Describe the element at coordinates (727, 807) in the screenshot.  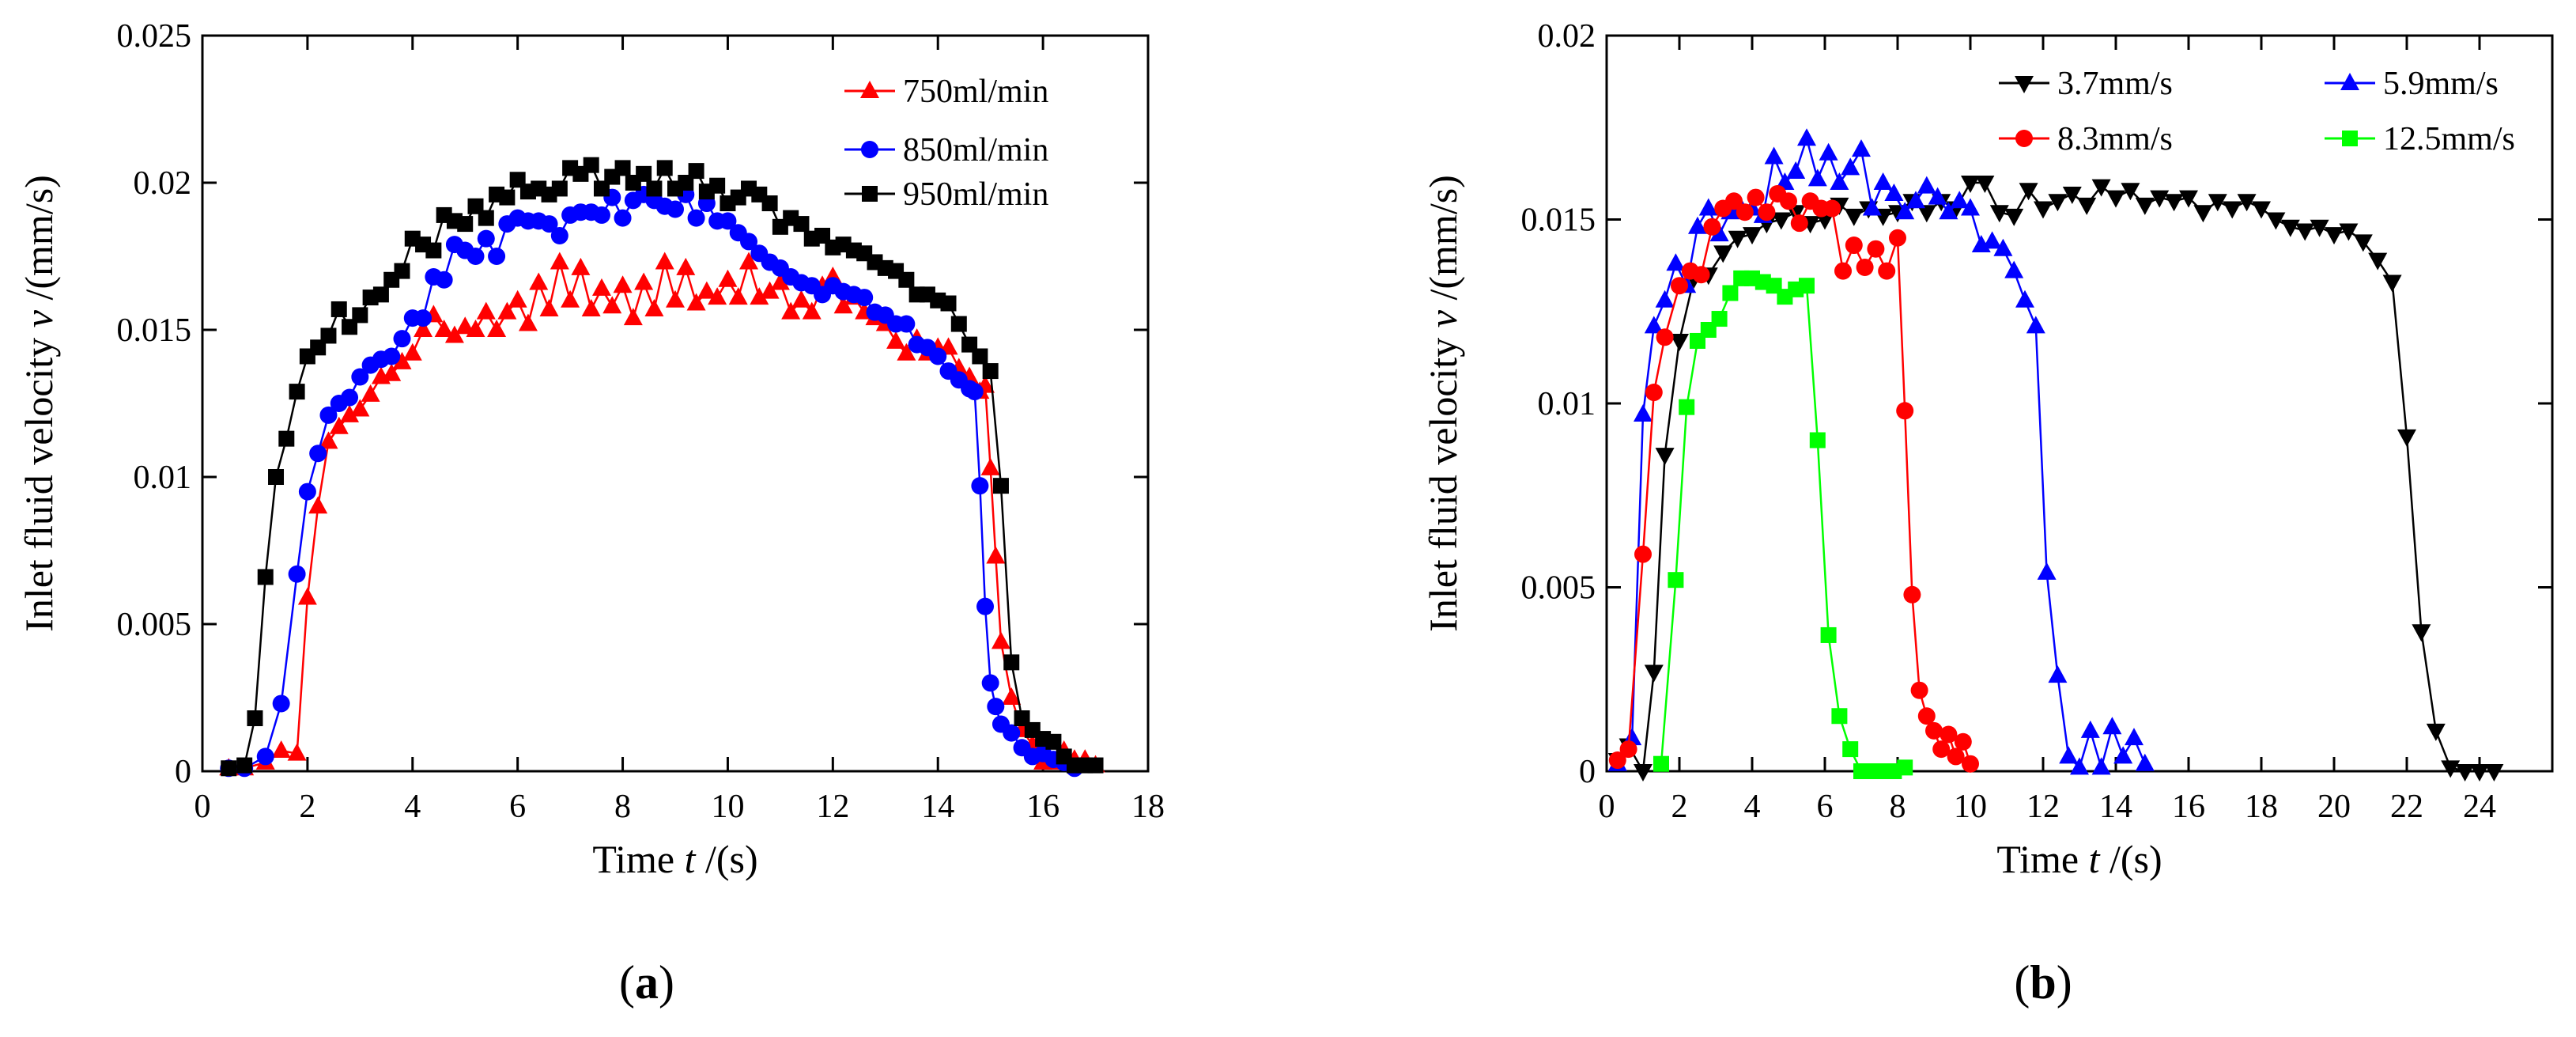
I see `x-tick-label: 10` at that location.